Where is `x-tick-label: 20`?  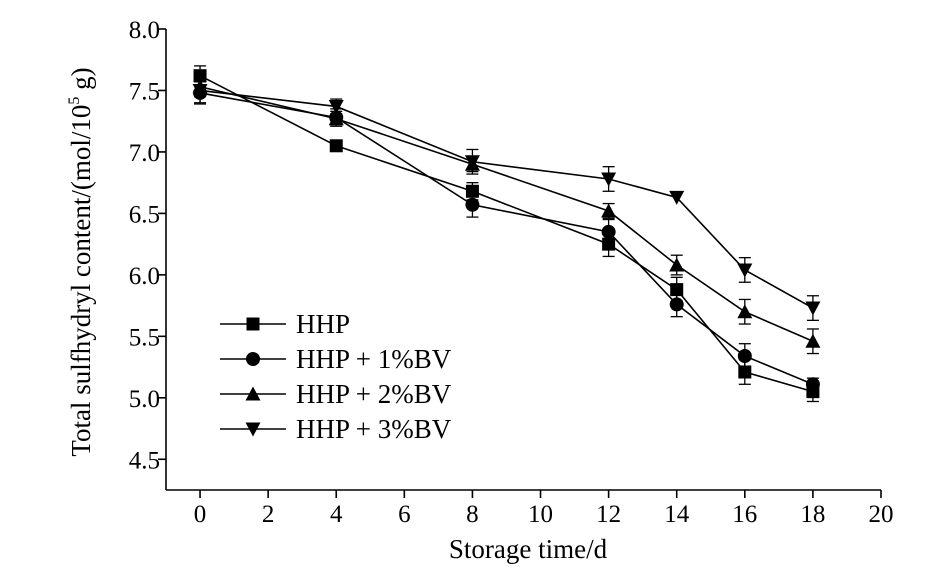 x-tick-label: 20 is located at coordinates (881, 514).